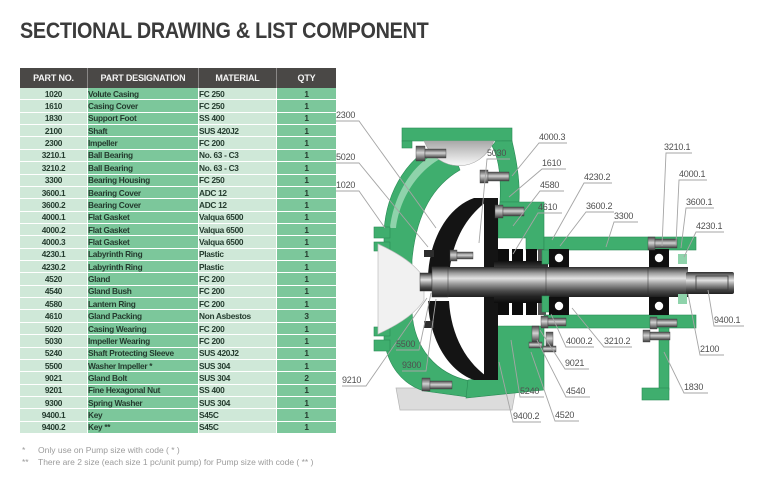  Describe the element at coordinates (576, 282) in the screenshot. I see `shaft-shape` at that location.